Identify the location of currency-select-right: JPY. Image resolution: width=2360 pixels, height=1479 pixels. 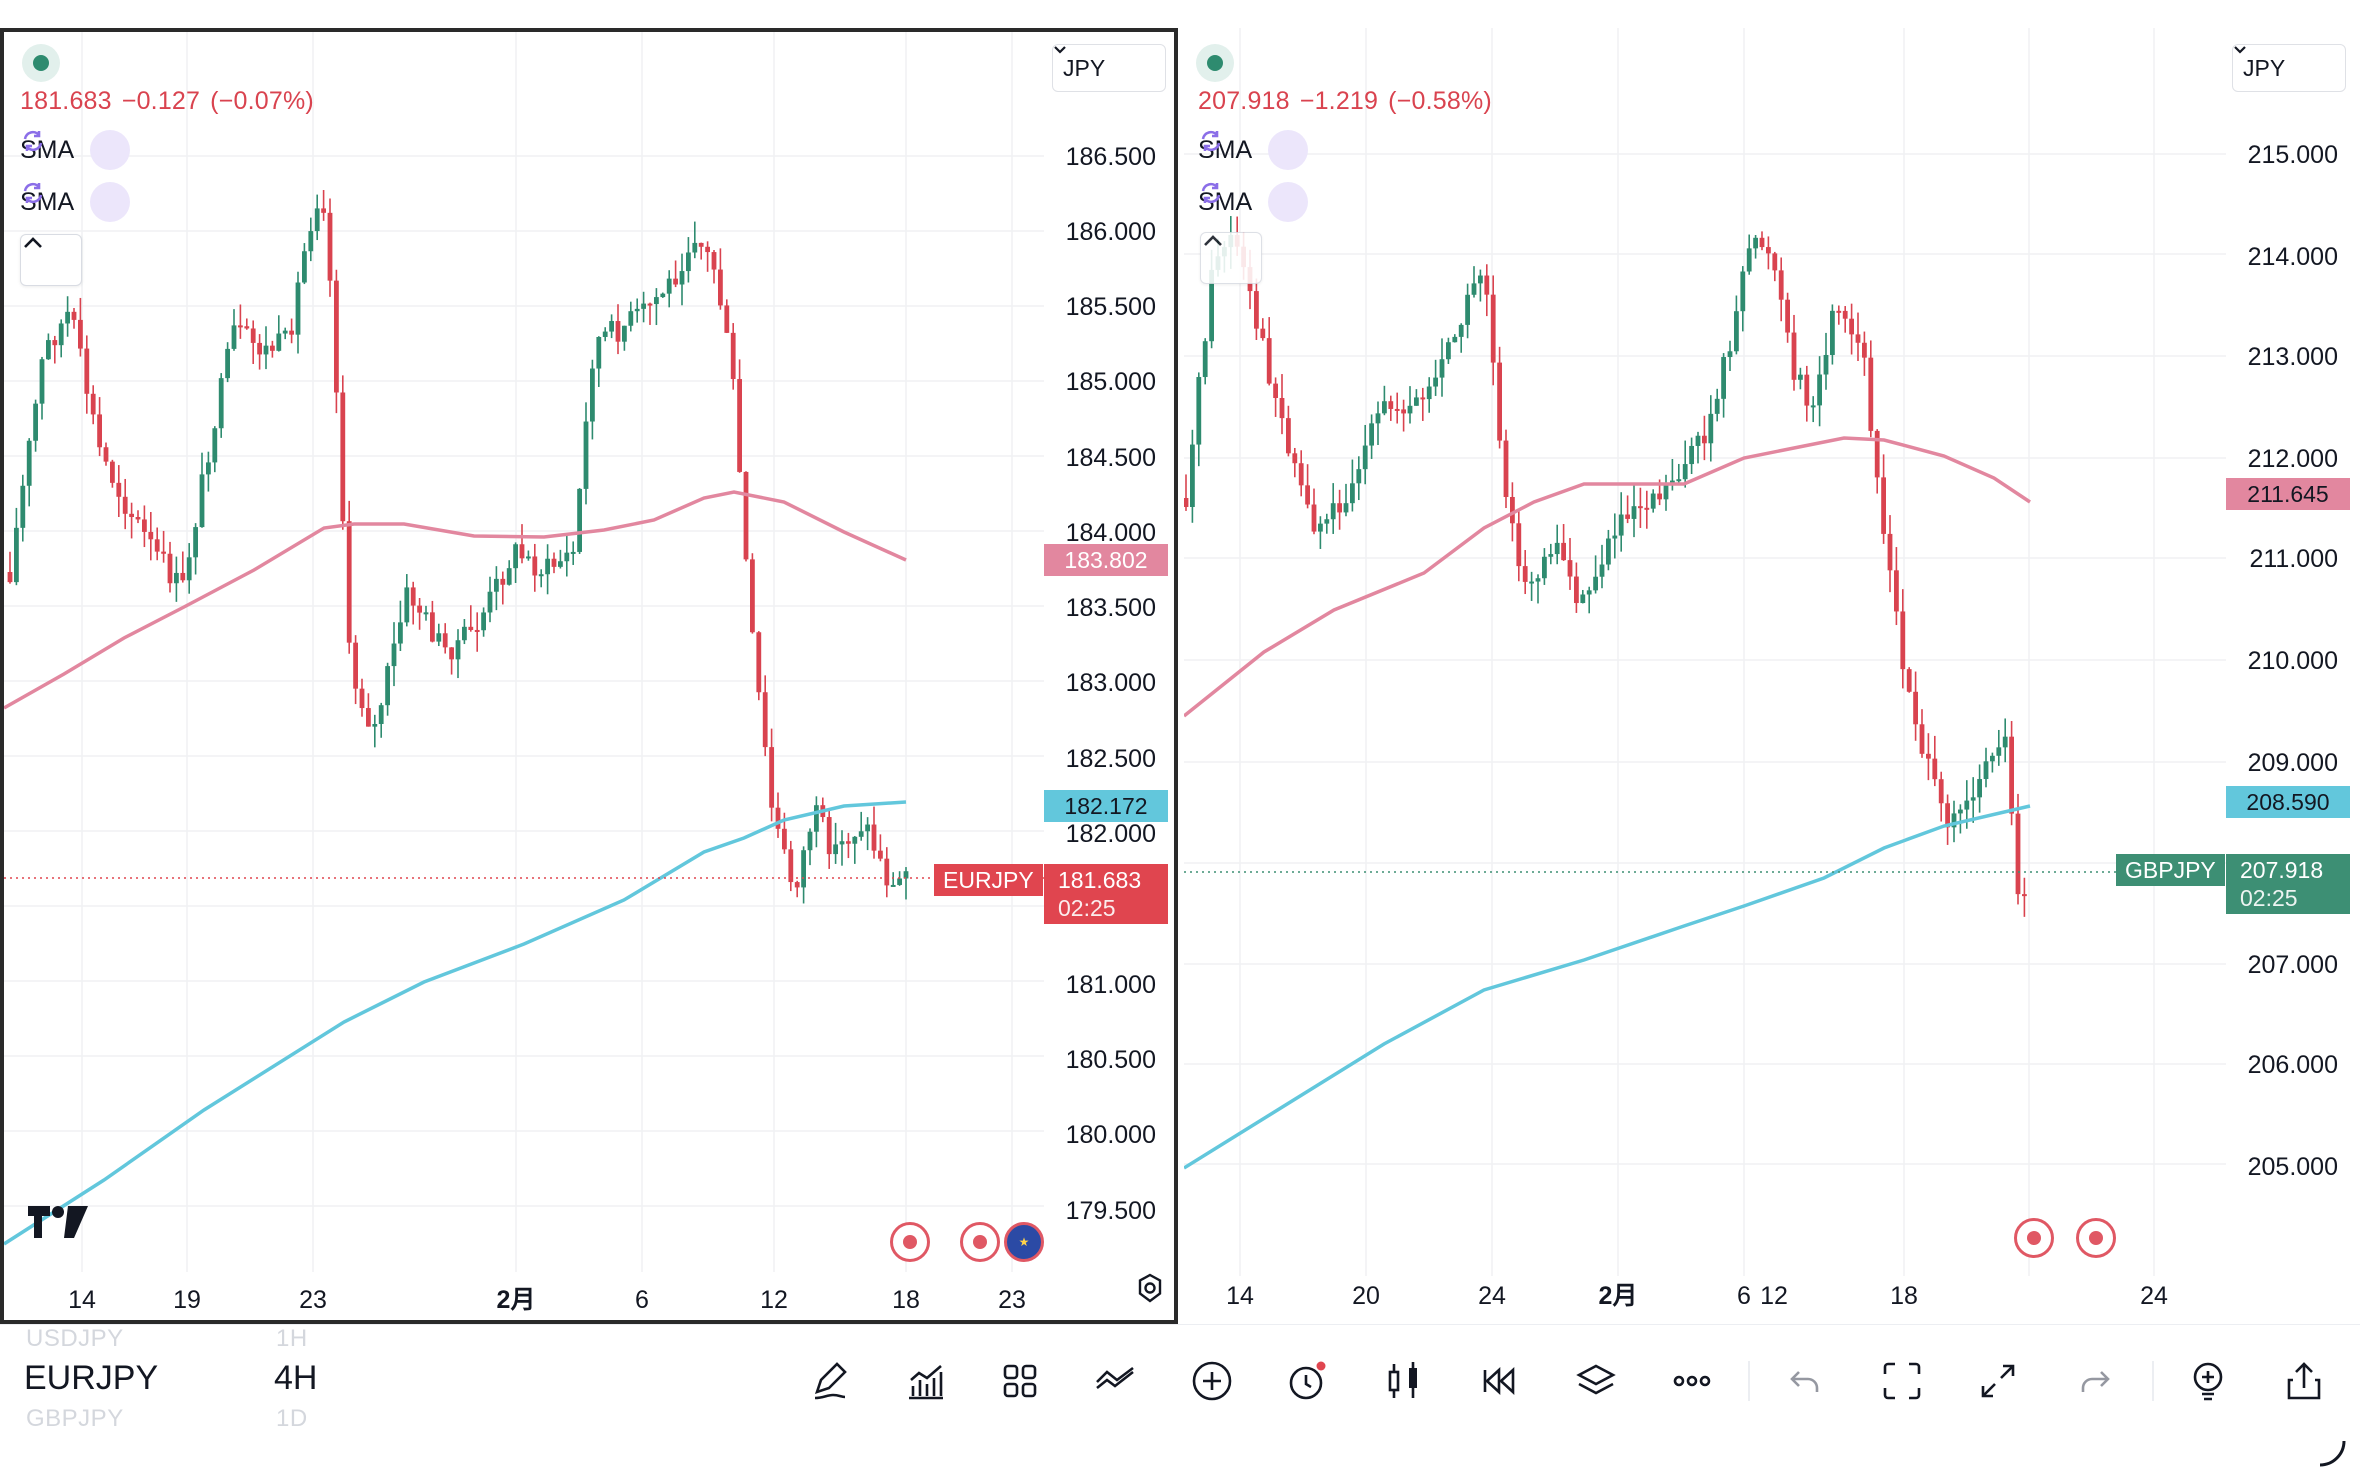
(2289, 68).